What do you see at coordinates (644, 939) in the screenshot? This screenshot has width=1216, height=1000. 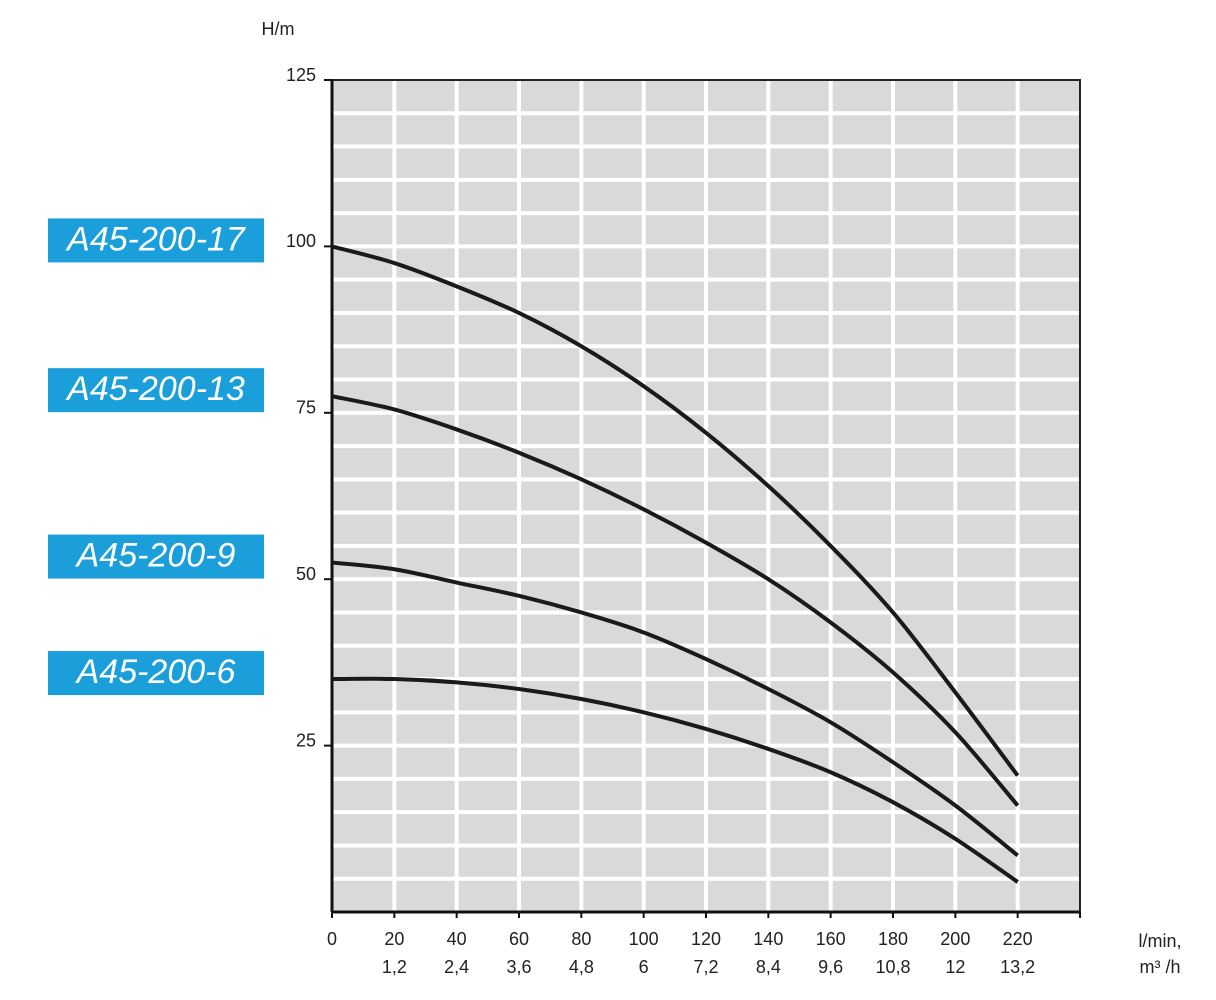 I see `x-tick-label: 100` at bounding box center [644, 939].